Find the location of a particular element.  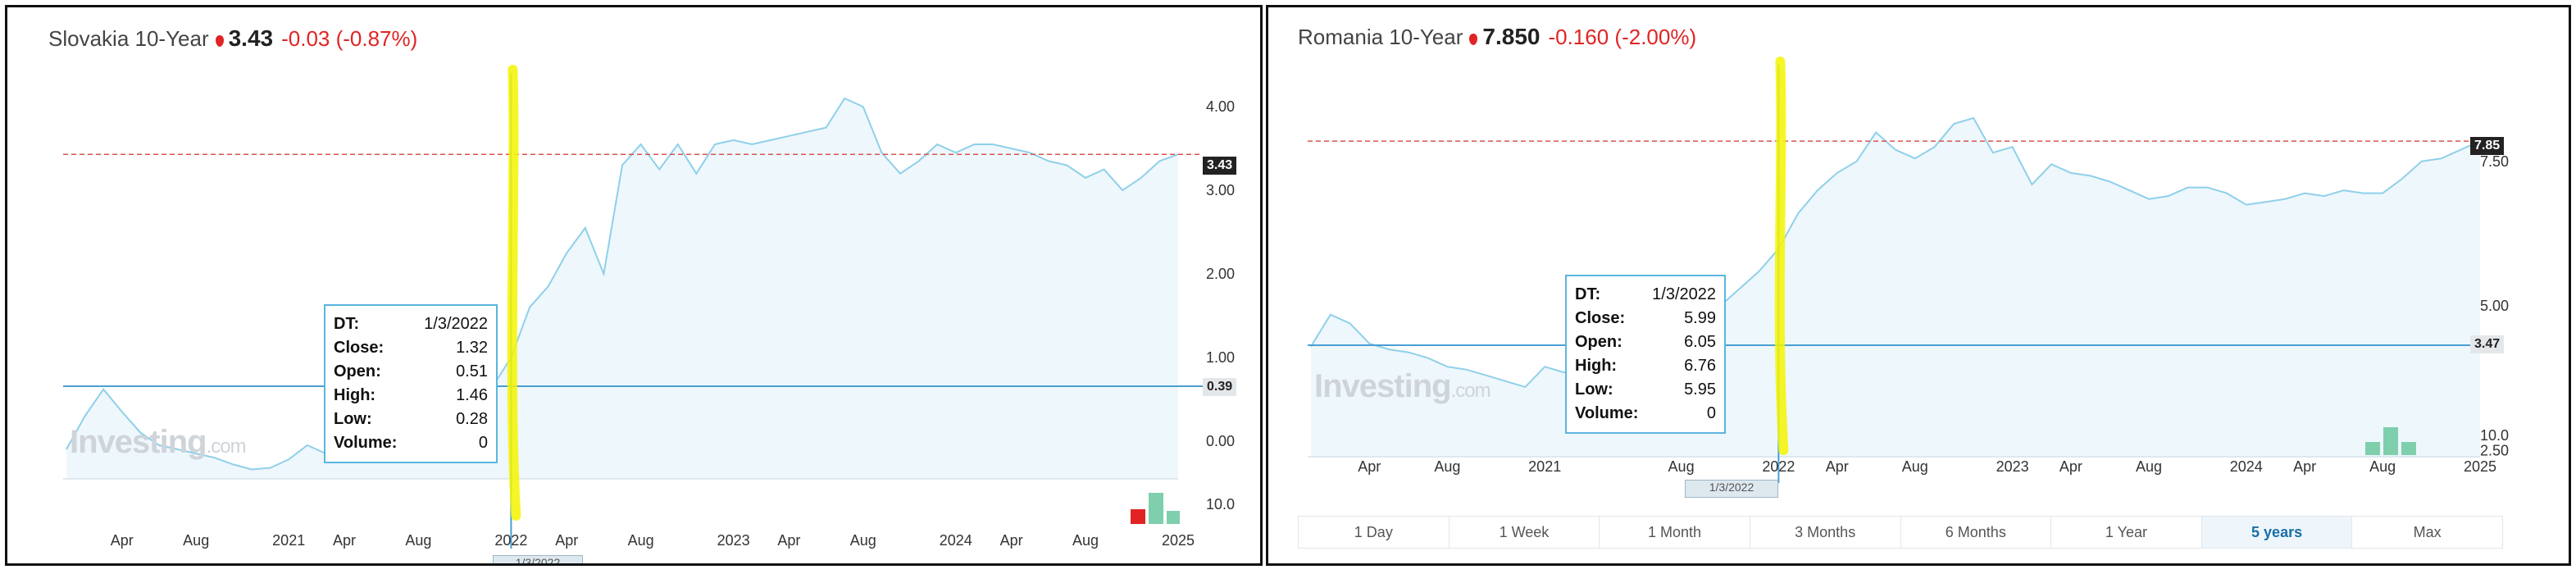

tooltip-value: 0.28 is located at coordinates (472, 419).